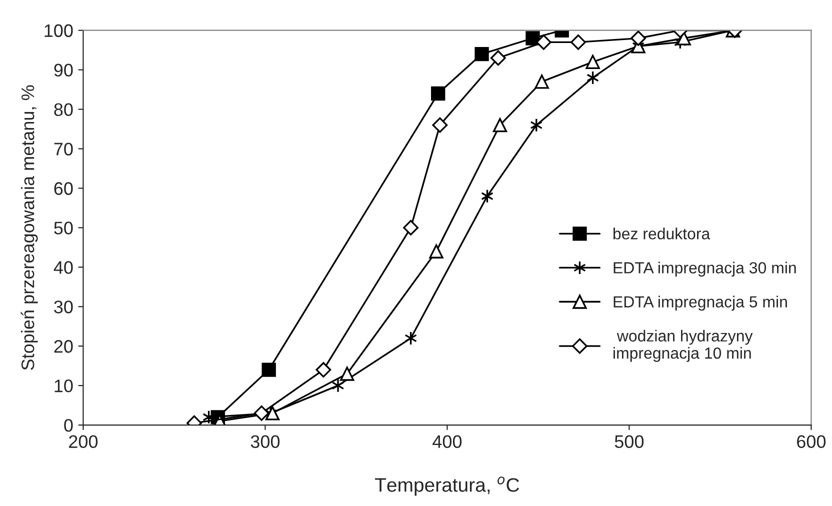  Describe the element at coordinates (63, 307) in the screenshot. I see `y-tick-label: 30` at that location.